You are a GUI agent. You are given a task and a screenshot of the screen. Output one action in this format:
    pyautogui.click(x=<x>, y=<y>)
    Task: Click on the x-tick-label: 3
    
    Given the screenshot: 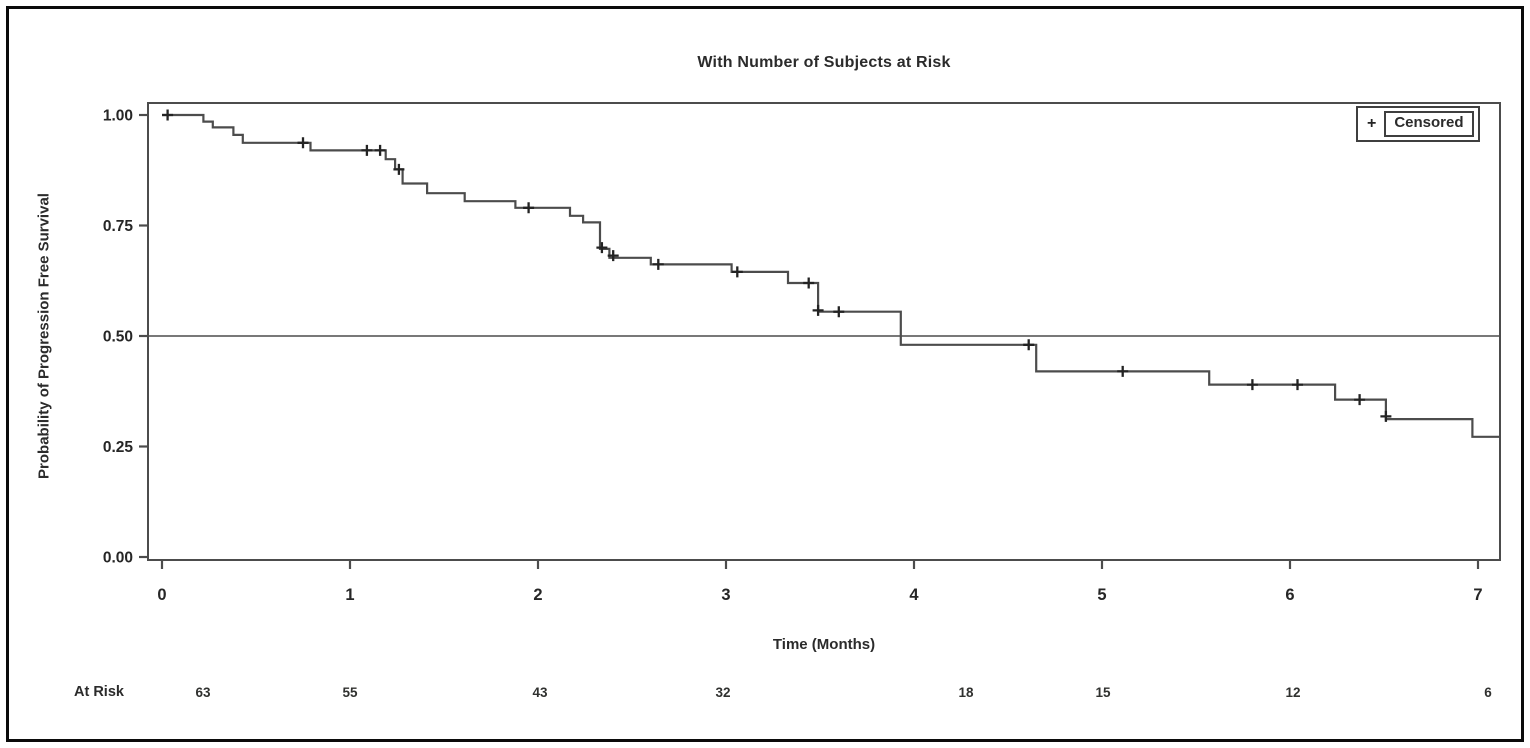 What is the action you would take?
    pyautogui.click(x=725, y=595)
    